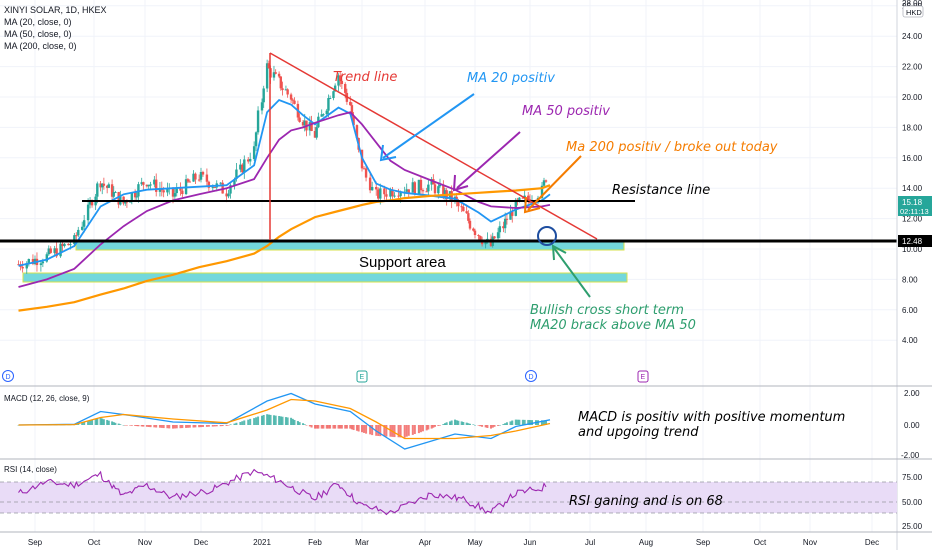 This screenshot has width=932, height=550. Describe the element at coordinates (912, 158) in the screenshot. I see `price-tick-label: 16.00` at that location.